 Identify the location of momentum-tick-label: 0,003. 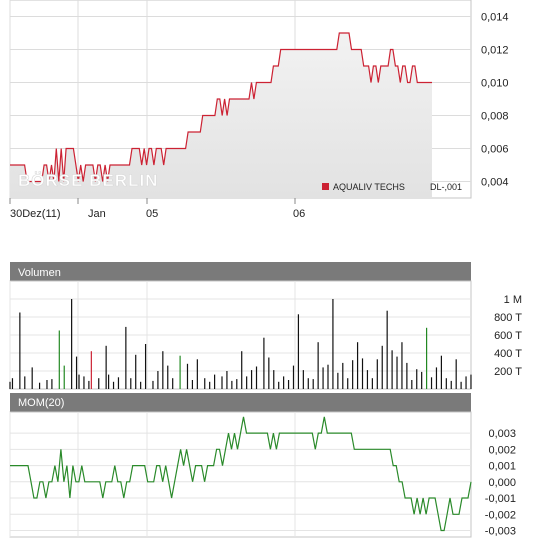
(502, 434).